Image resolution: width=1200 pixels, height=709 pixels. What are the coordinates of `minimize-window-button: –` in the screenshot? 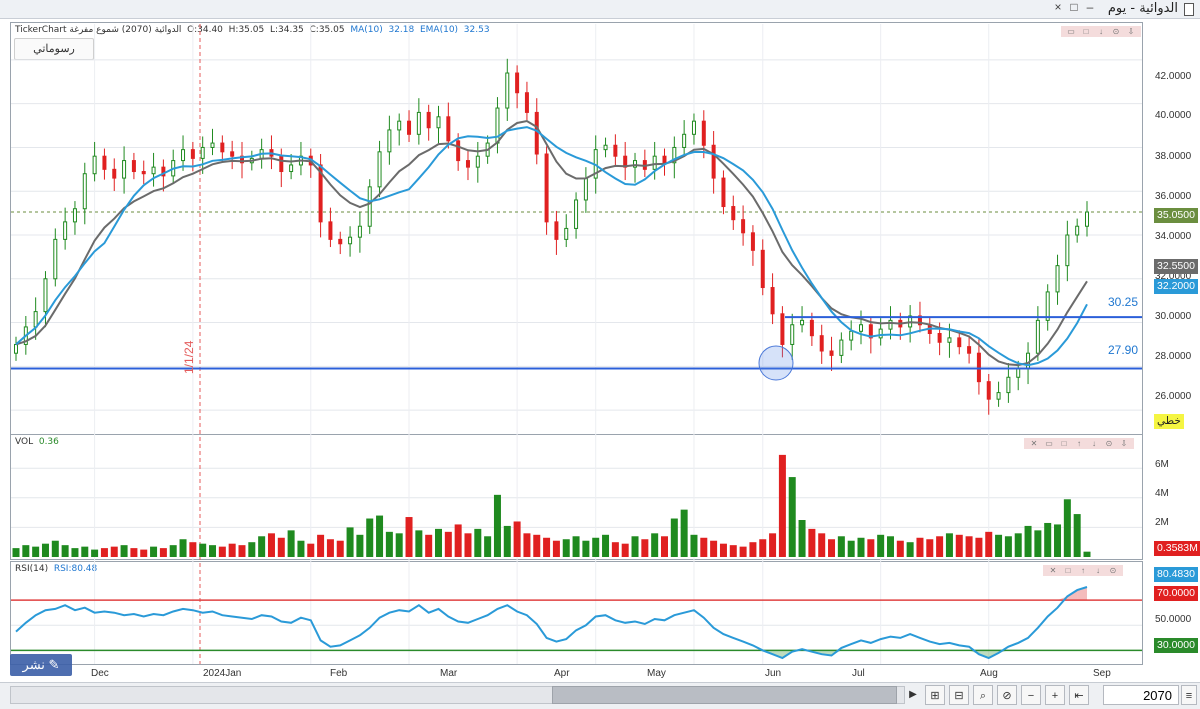 It's located at (1090, 7).